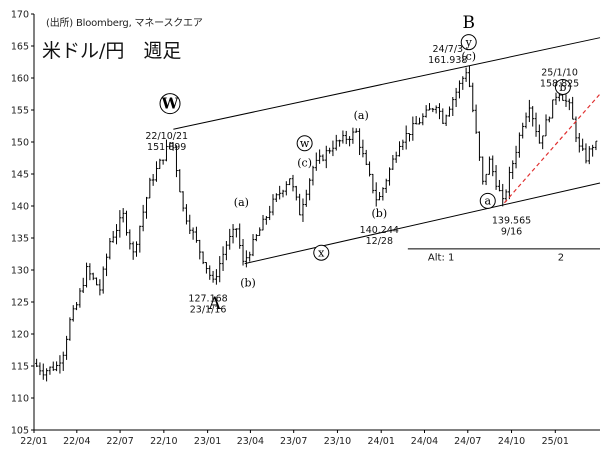  I want to click on wave-label: B, so click(468, 23).